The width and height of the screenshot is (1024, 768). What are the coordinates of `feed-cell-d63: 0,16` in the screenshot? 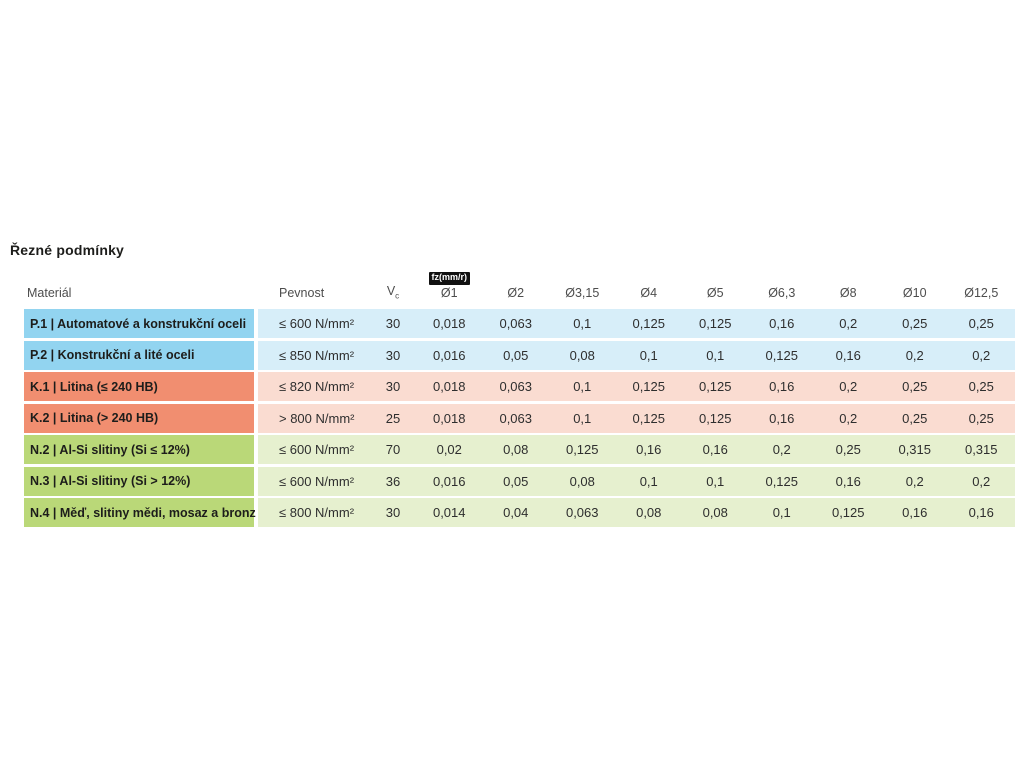 It's located at (781, 323).